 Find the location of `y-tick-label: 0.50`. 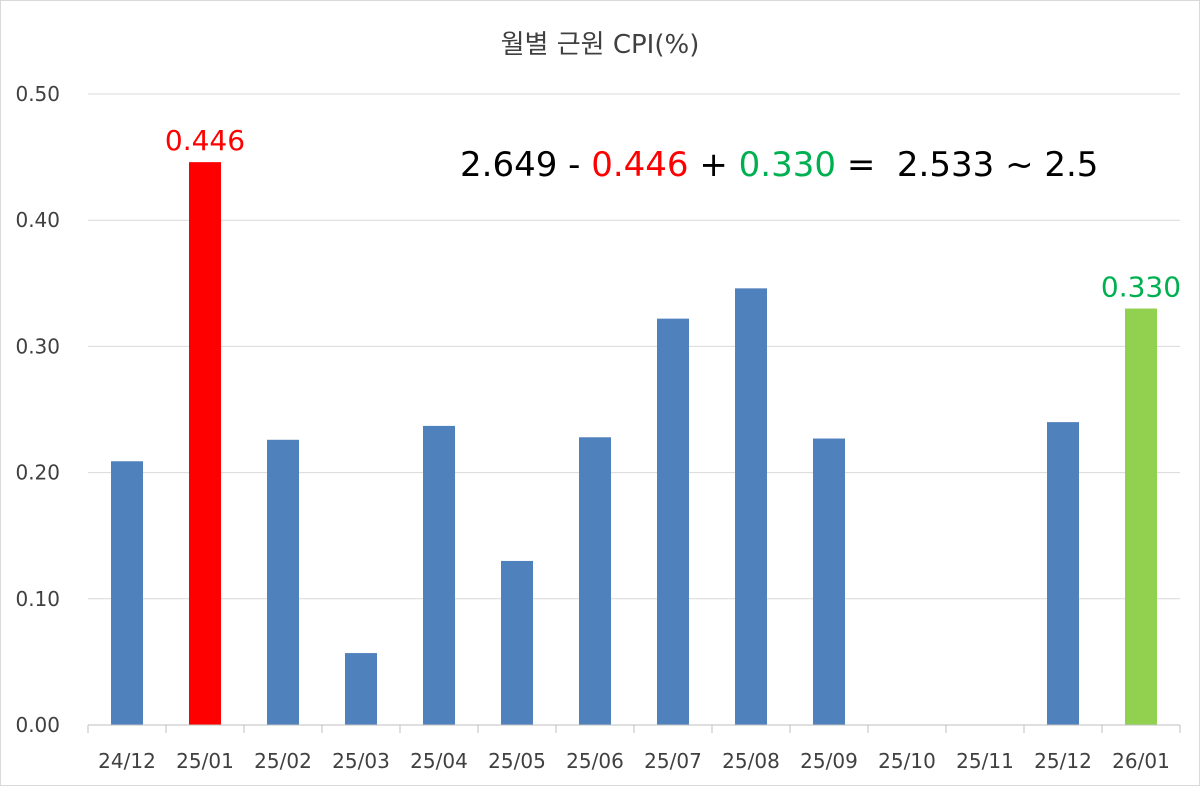

y-tick-label: 0.50 is located at coordinates (37, 94).